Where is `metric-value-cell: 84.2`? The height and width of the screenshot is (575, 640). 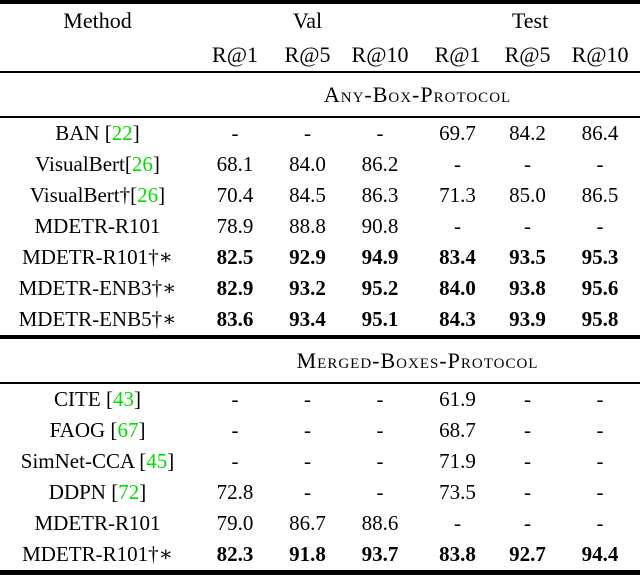
metric-value-cell: 84.2 is located at coordinates (527, 133).